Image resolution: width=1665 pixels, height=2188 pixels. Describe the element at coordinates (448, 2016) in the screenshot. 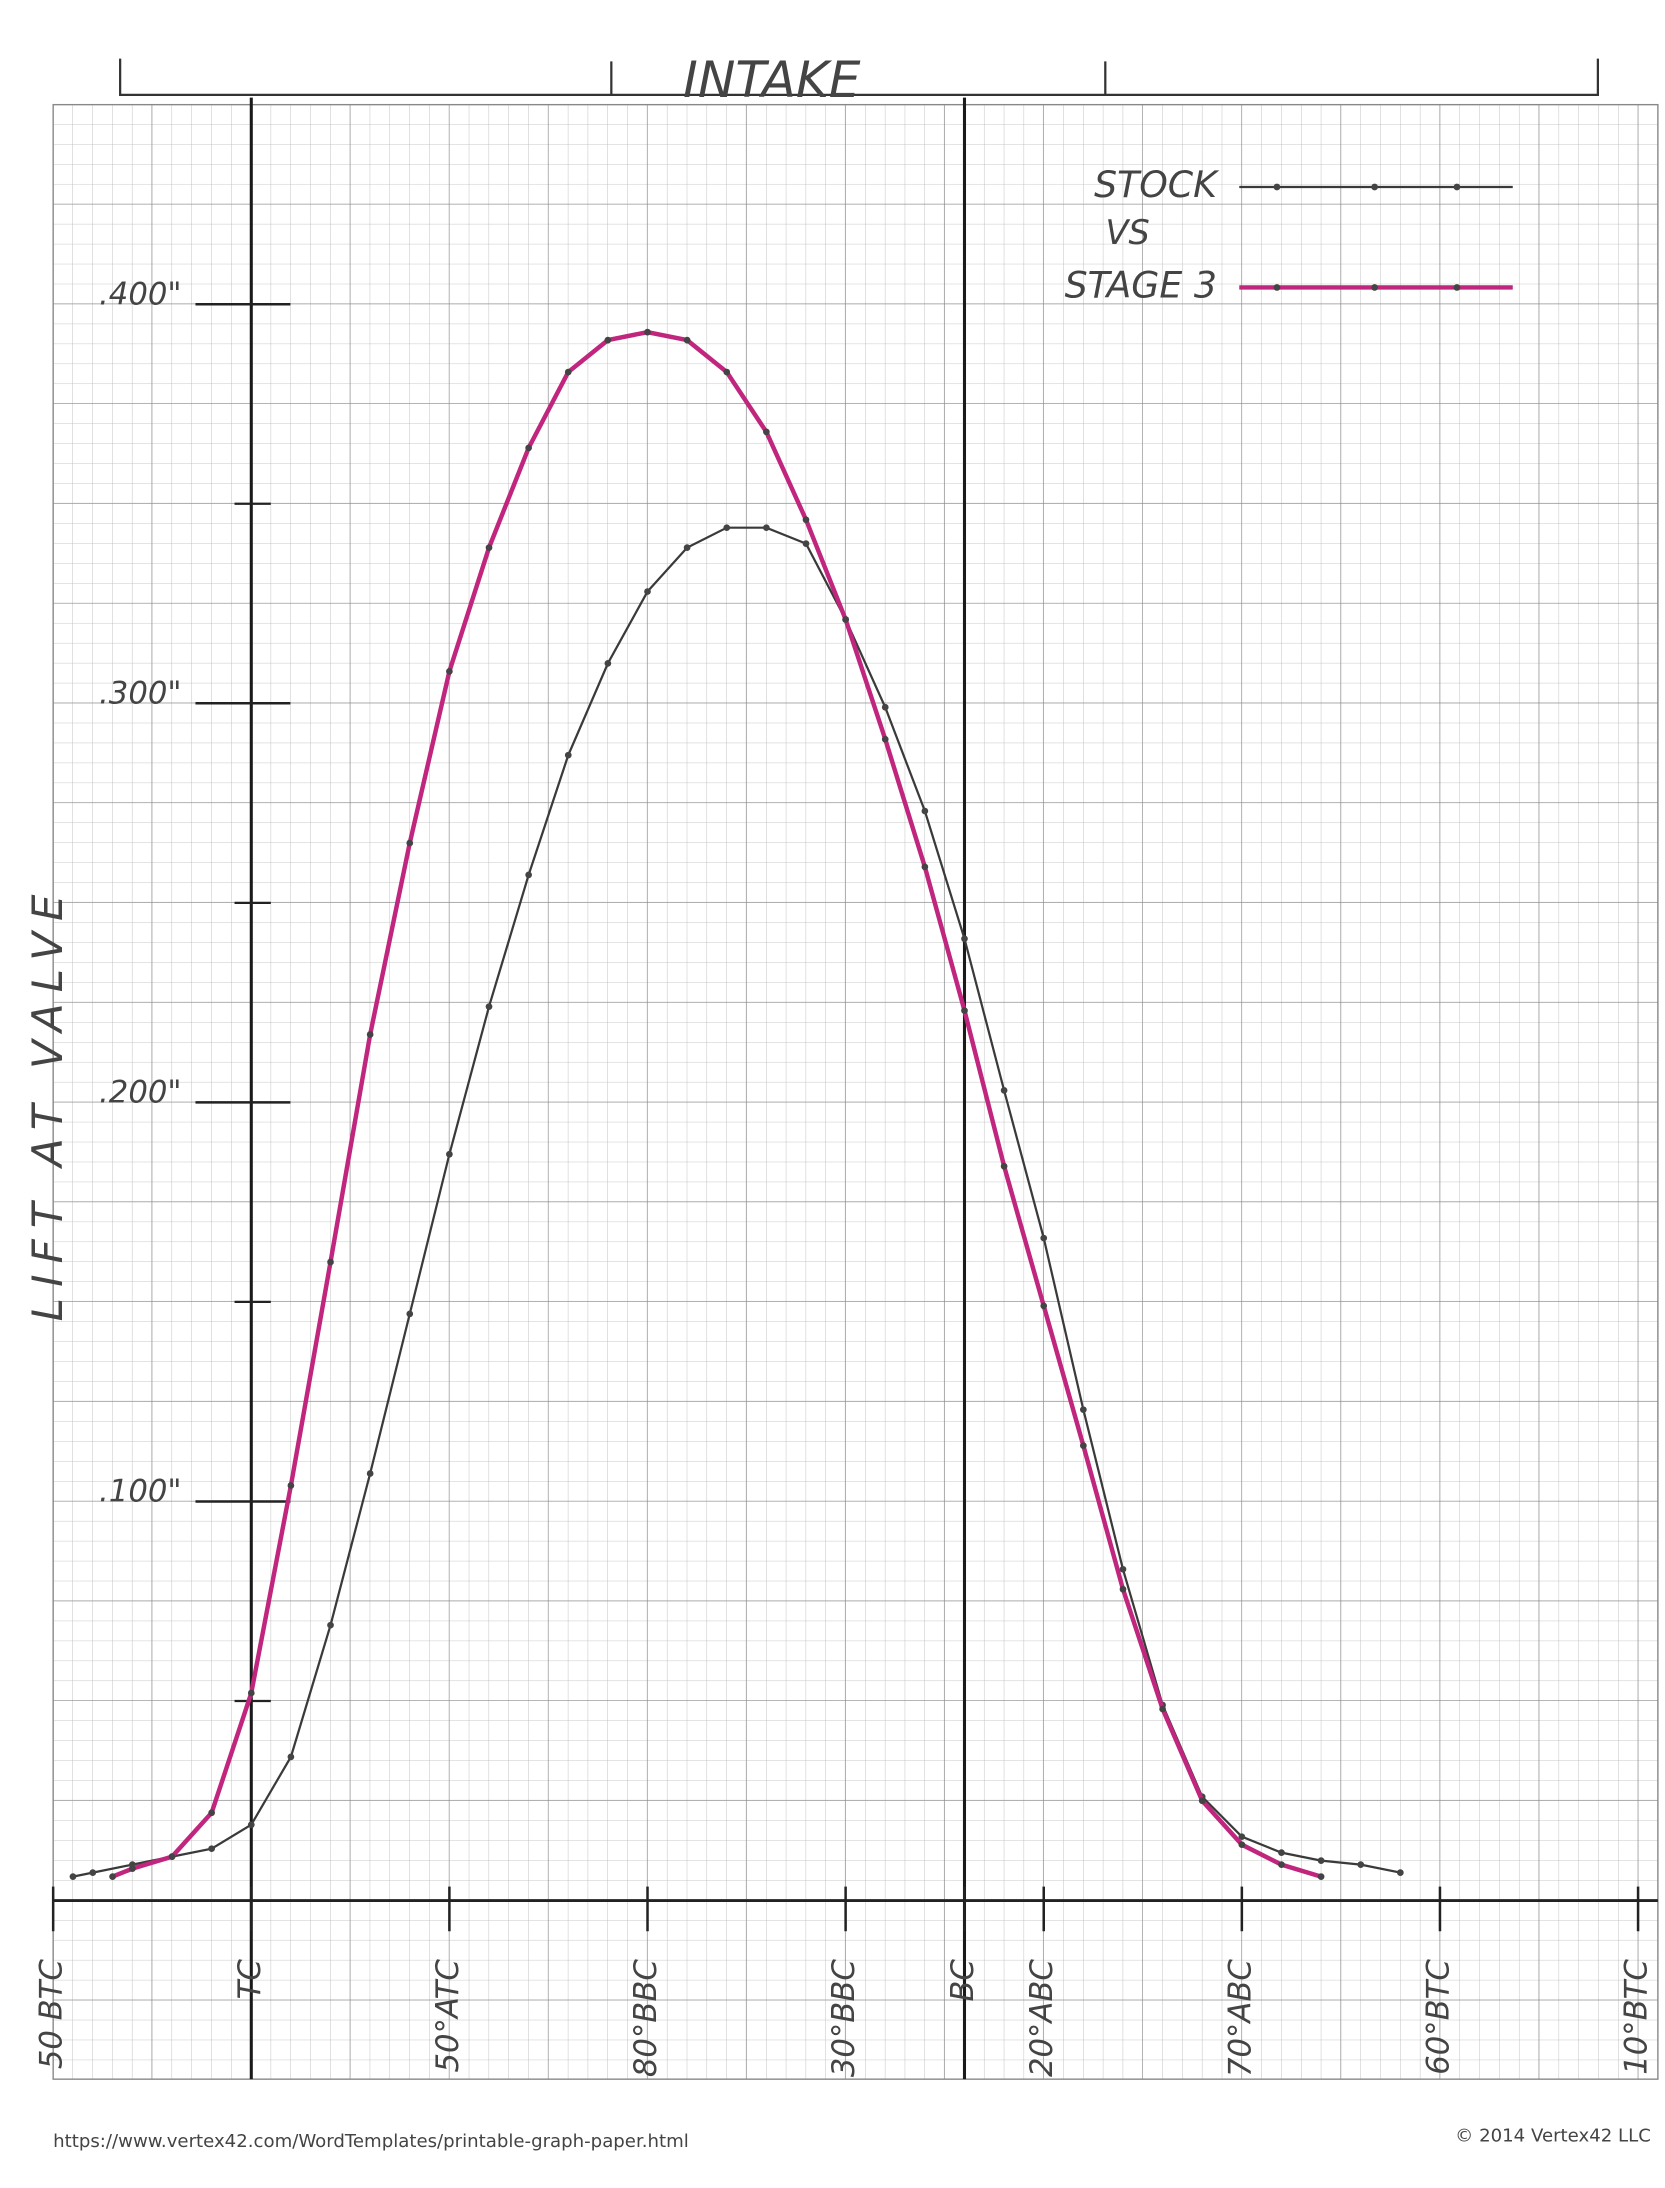

I see `x-tick-label: 50°ATC` at that location.